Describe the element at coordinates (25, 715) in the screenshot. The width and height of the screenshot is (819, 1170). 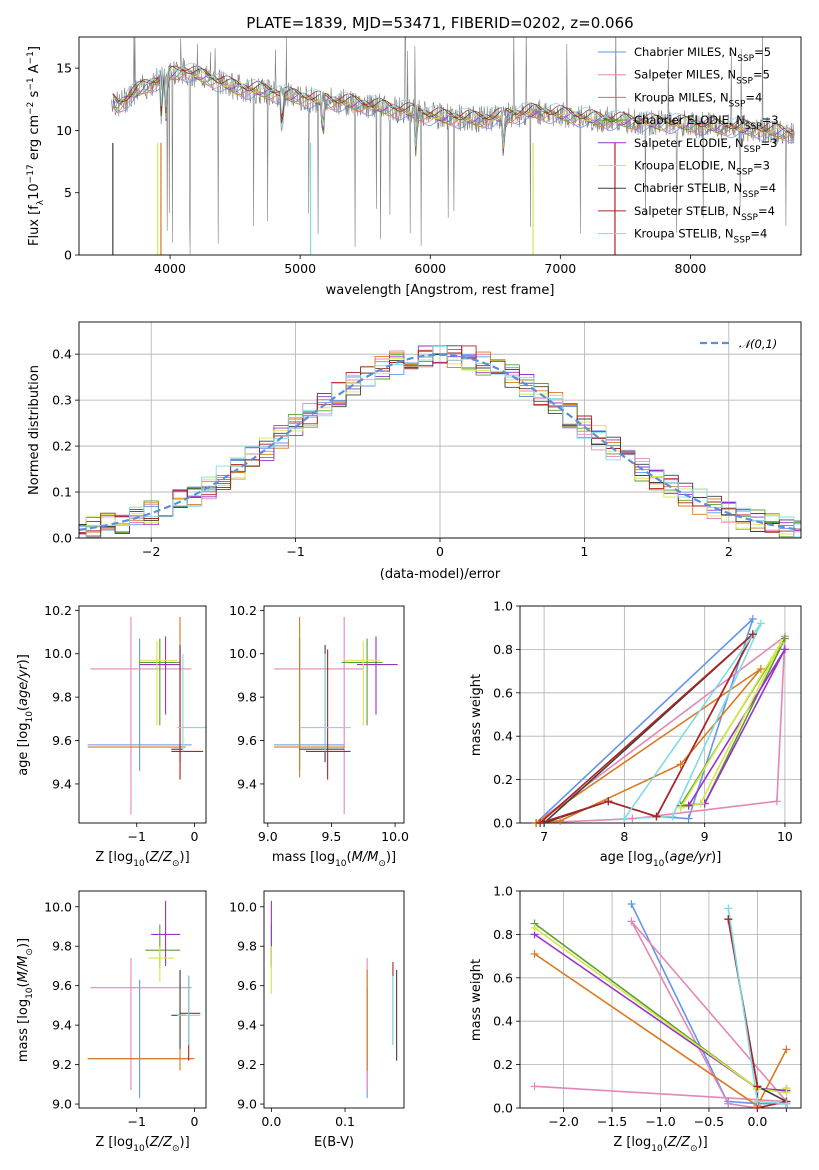
I see `y-axis-label: age [log10(age/yr)]` at that location.